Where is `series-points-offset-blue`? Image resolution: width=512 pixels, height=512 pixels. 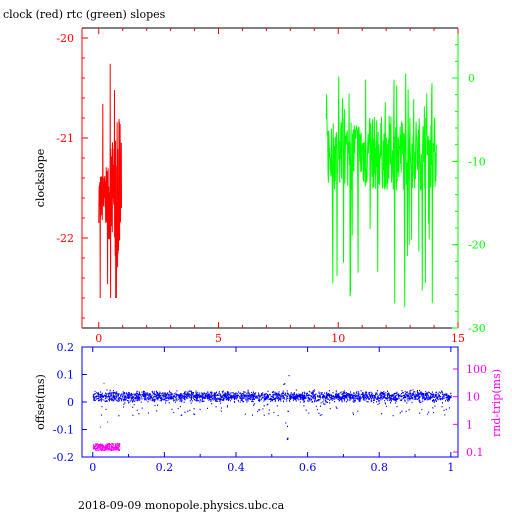 series-points-offset-blue is located at coordinates (272, 407).